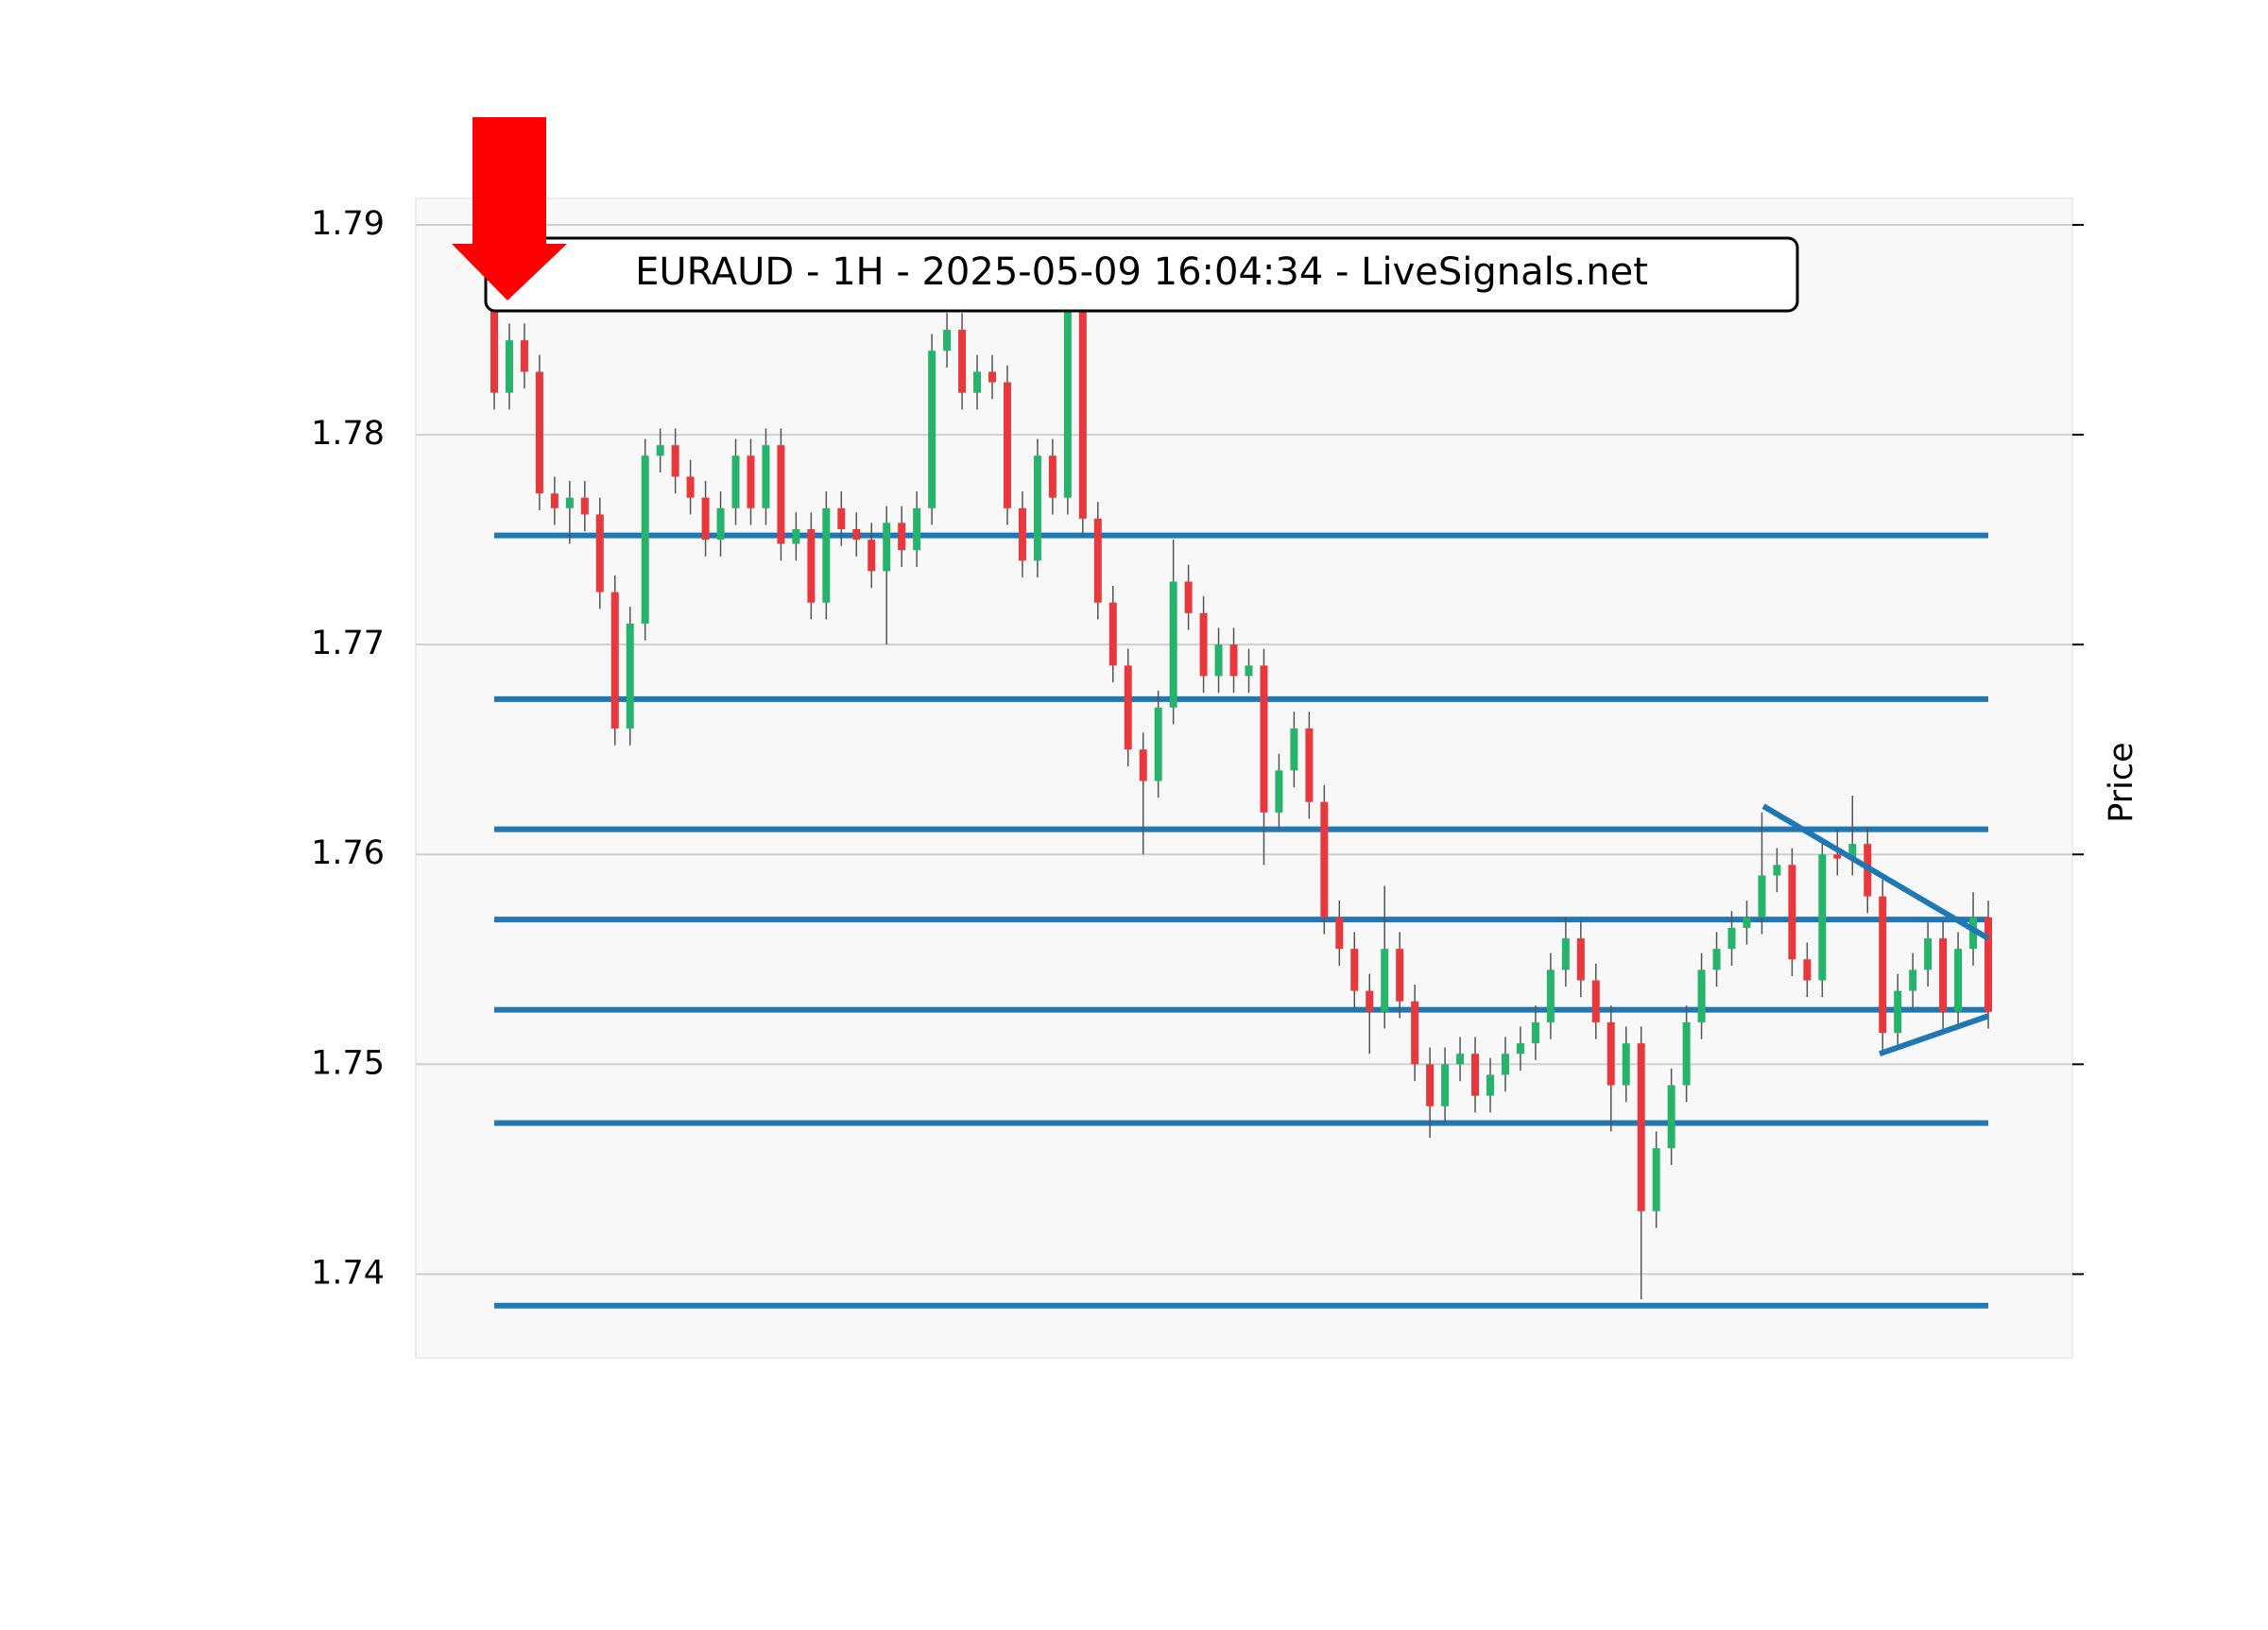 The height and width of the screenshot is (1630, 2268). What do you see at coordinates (1934, 1035) in the screenshot?
I see `trendline` at bounding box center [1934, 1035].